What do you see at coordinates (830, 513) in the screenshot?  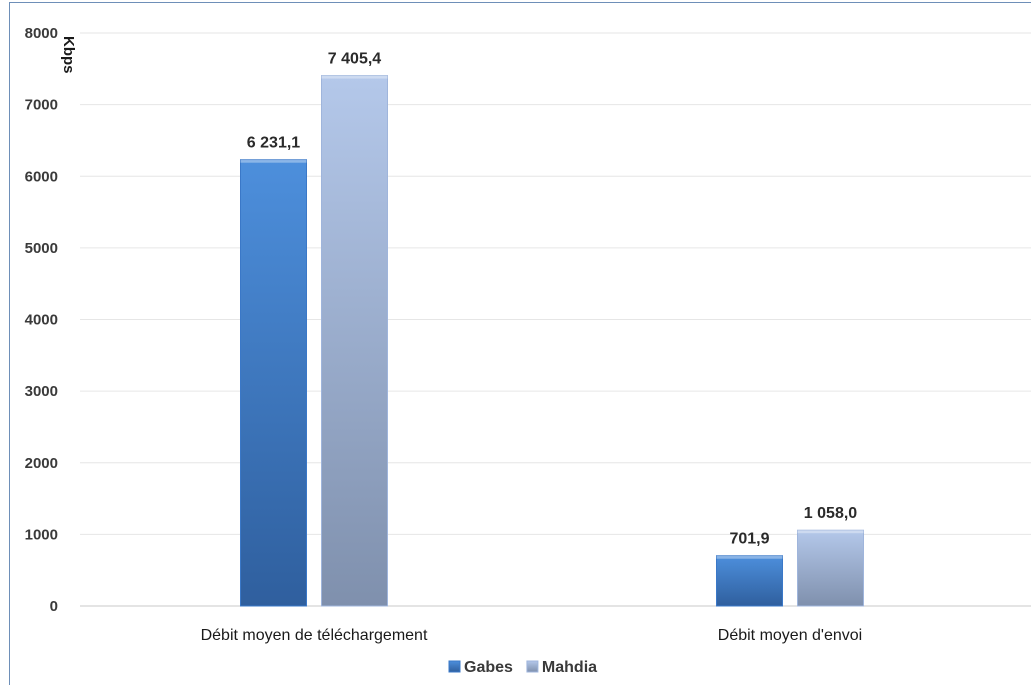 I see `data-label: 1 058,0` at bounding box center [830, 513].